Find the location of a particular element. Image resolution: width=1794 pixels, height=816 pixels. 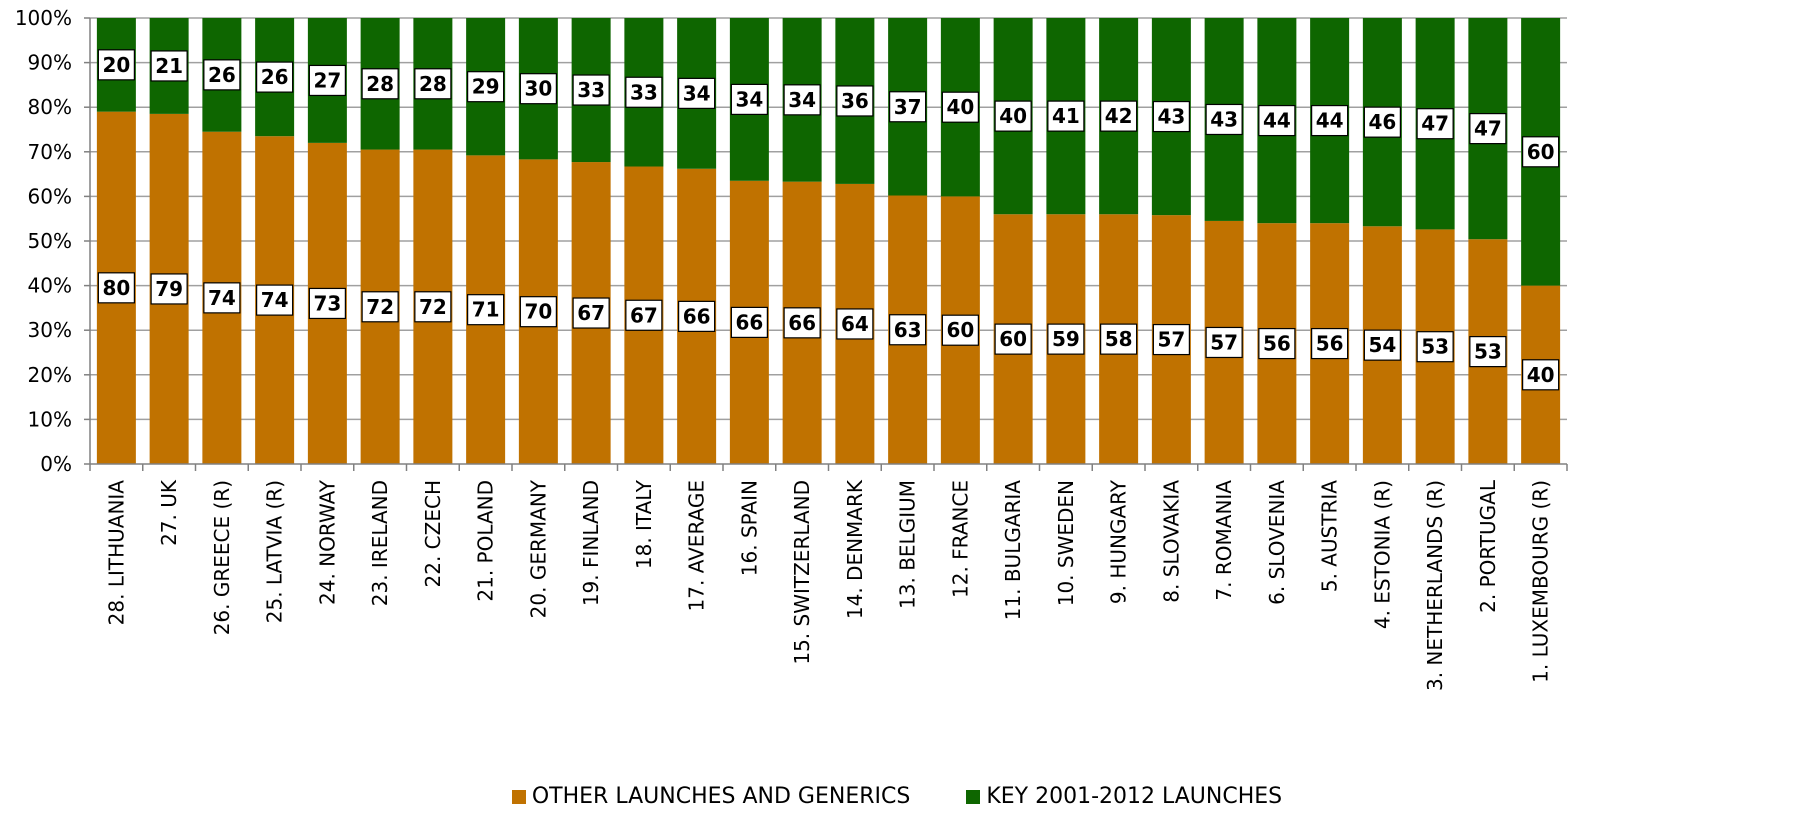

x-tick-label: 12. FRANCE is located at coordinates (960, 539).